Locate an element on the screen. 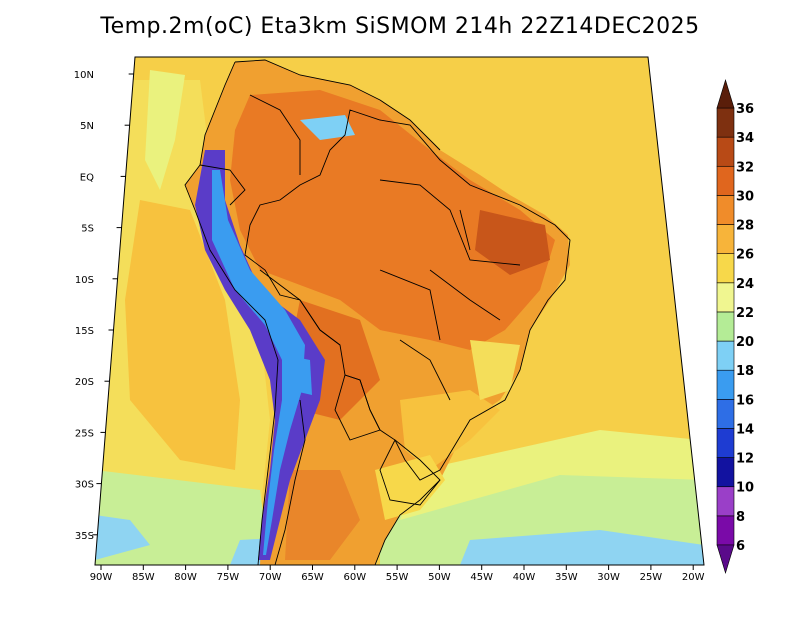 This screenshot has height=618, width=800. far-south-cold-left is located at coordinates (122, 537).